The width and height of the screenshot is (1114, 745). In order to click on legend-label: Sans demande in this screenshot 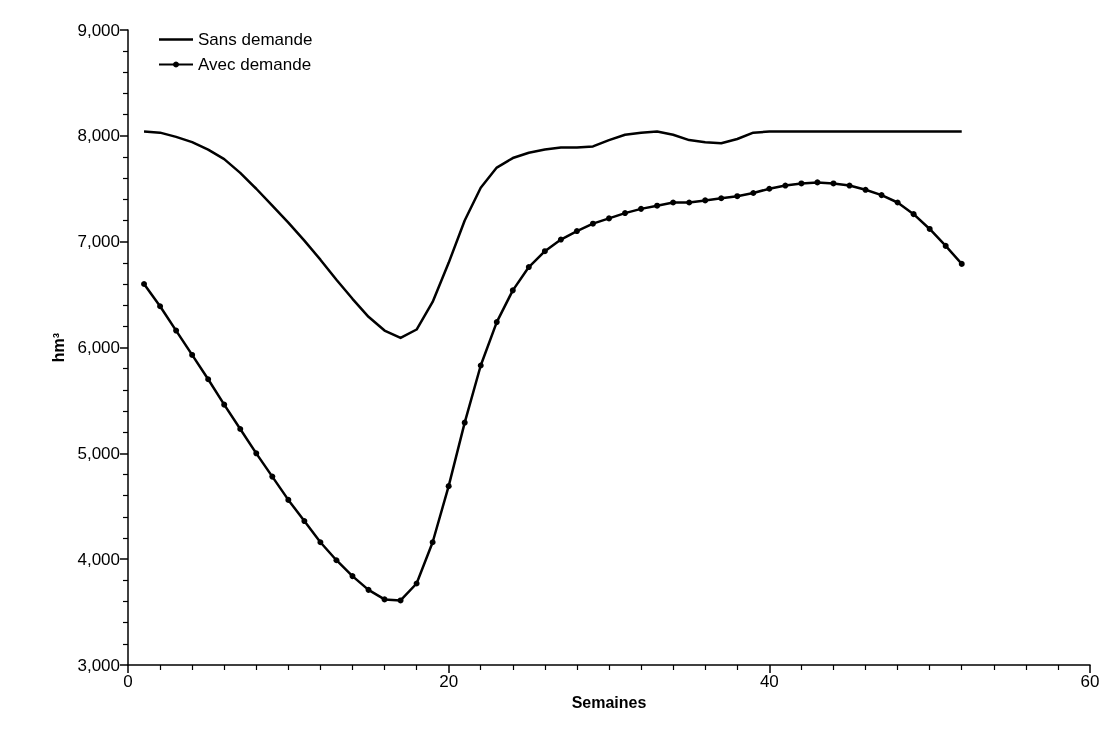, I will do `click(255, 39)`.